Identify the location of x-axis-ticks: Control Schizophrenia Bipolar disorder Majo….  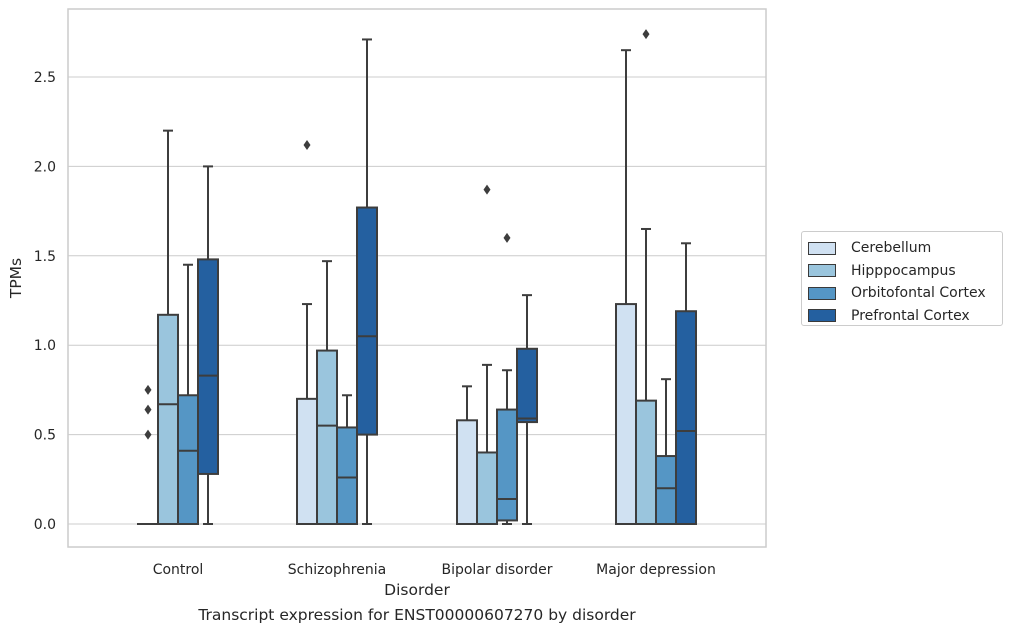
(434, 570).